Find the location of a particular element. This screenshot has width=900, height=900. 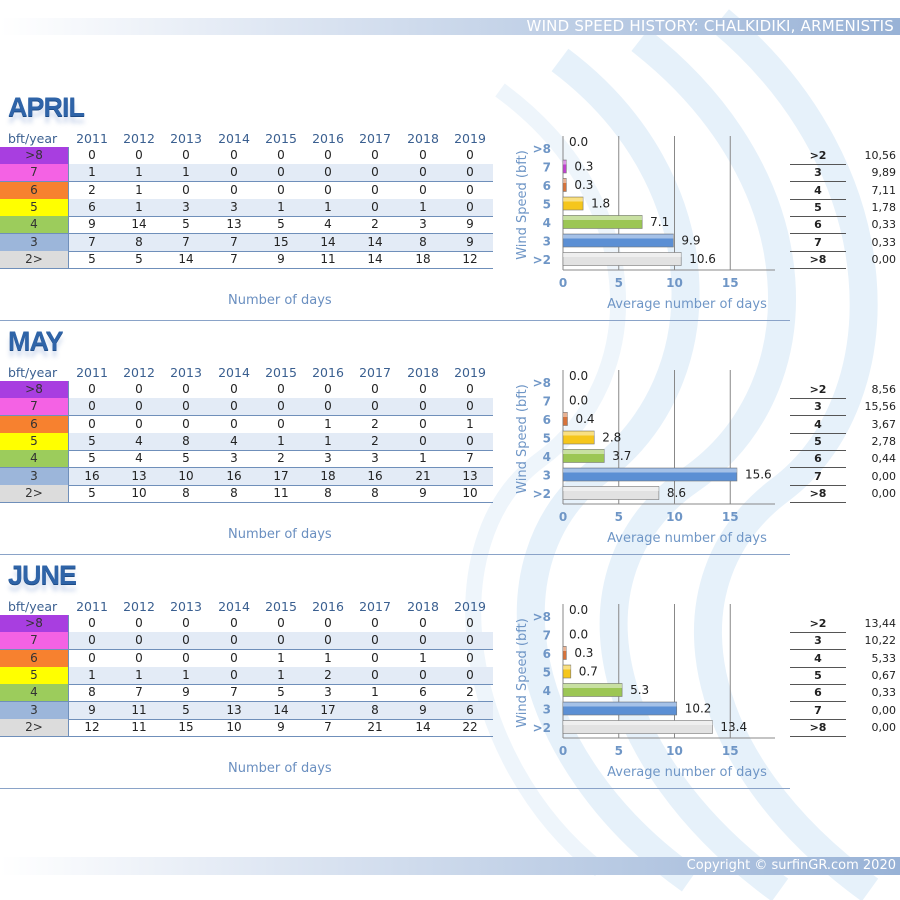

table-row: 7 0 0 0 0 0 0 0 0 0 is located at coordinates (246, 641).